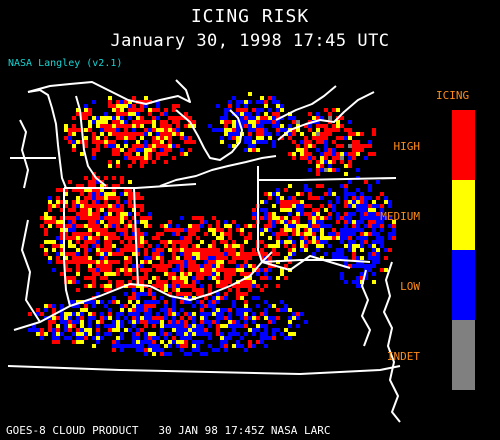 The height and width of the screenshot is (440, 500). What do you see at coordinates (463, 145) in the screenshot?
I see `legend-swatch-high` at bounding box center [463, 145].